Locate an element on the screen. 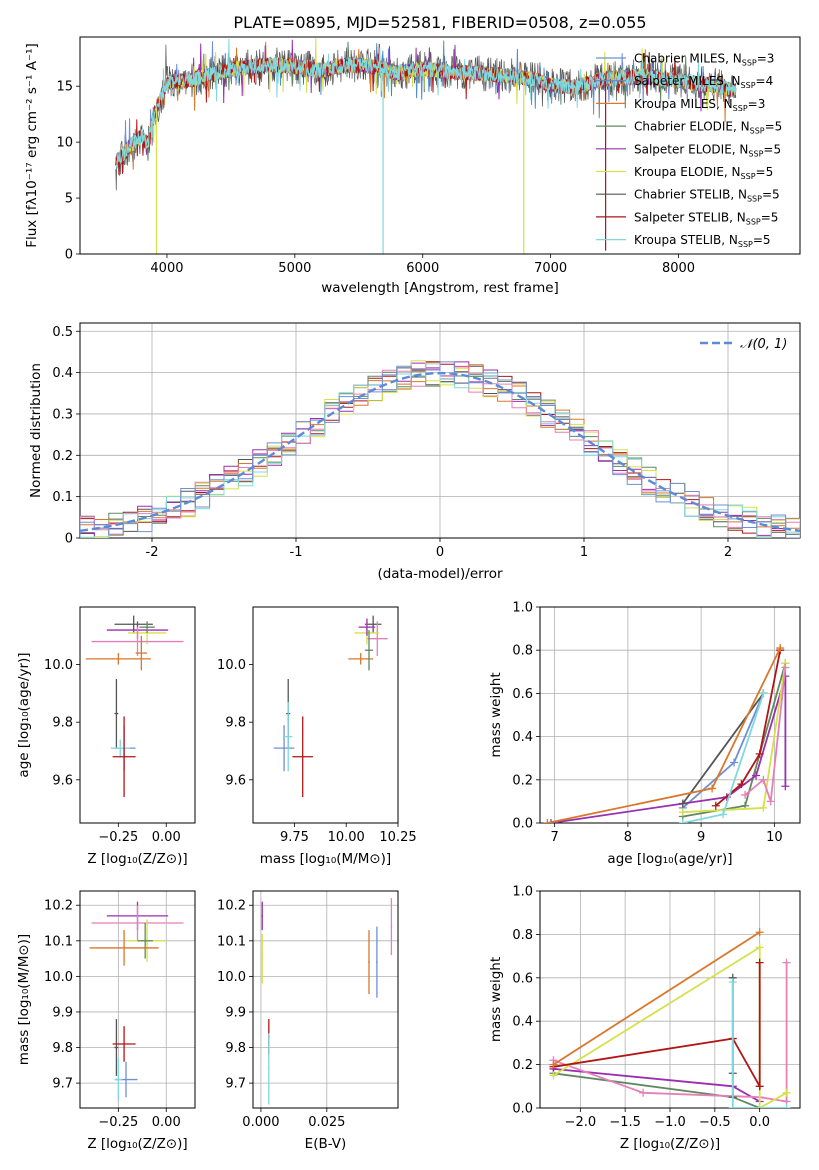 The width and height of the screenshot is (819, 1170). x-tick-label: 8000 is located at coordinates (678, 268).